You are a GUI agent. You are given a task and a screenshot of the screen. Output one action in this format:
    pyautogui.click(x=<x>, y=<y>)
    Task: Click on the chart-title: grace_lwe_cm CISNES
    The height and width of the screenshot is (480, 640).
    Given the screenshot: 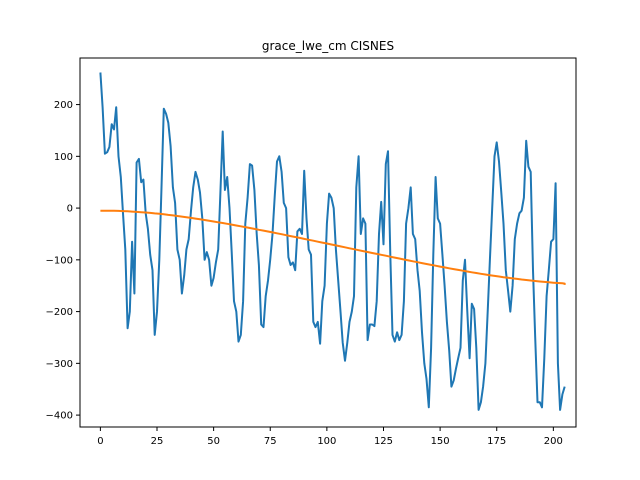 What is the action you would take?
    pyautogui.click(x=328, y=46)
    